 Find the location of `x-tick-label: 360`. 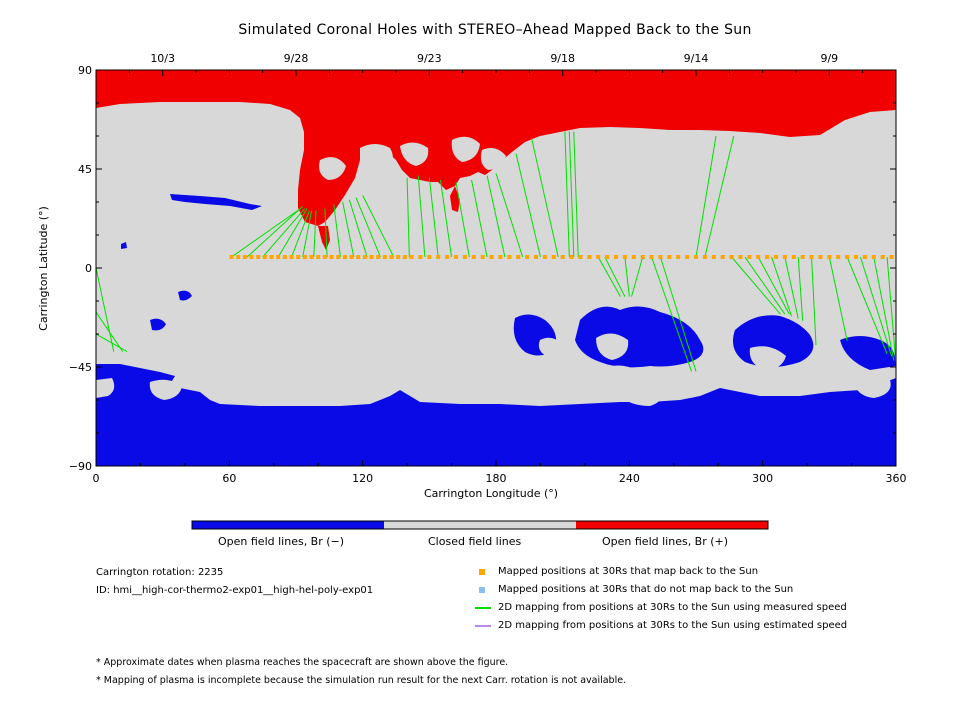

x-tick-label: 360 is located at coordinates (896, 478).